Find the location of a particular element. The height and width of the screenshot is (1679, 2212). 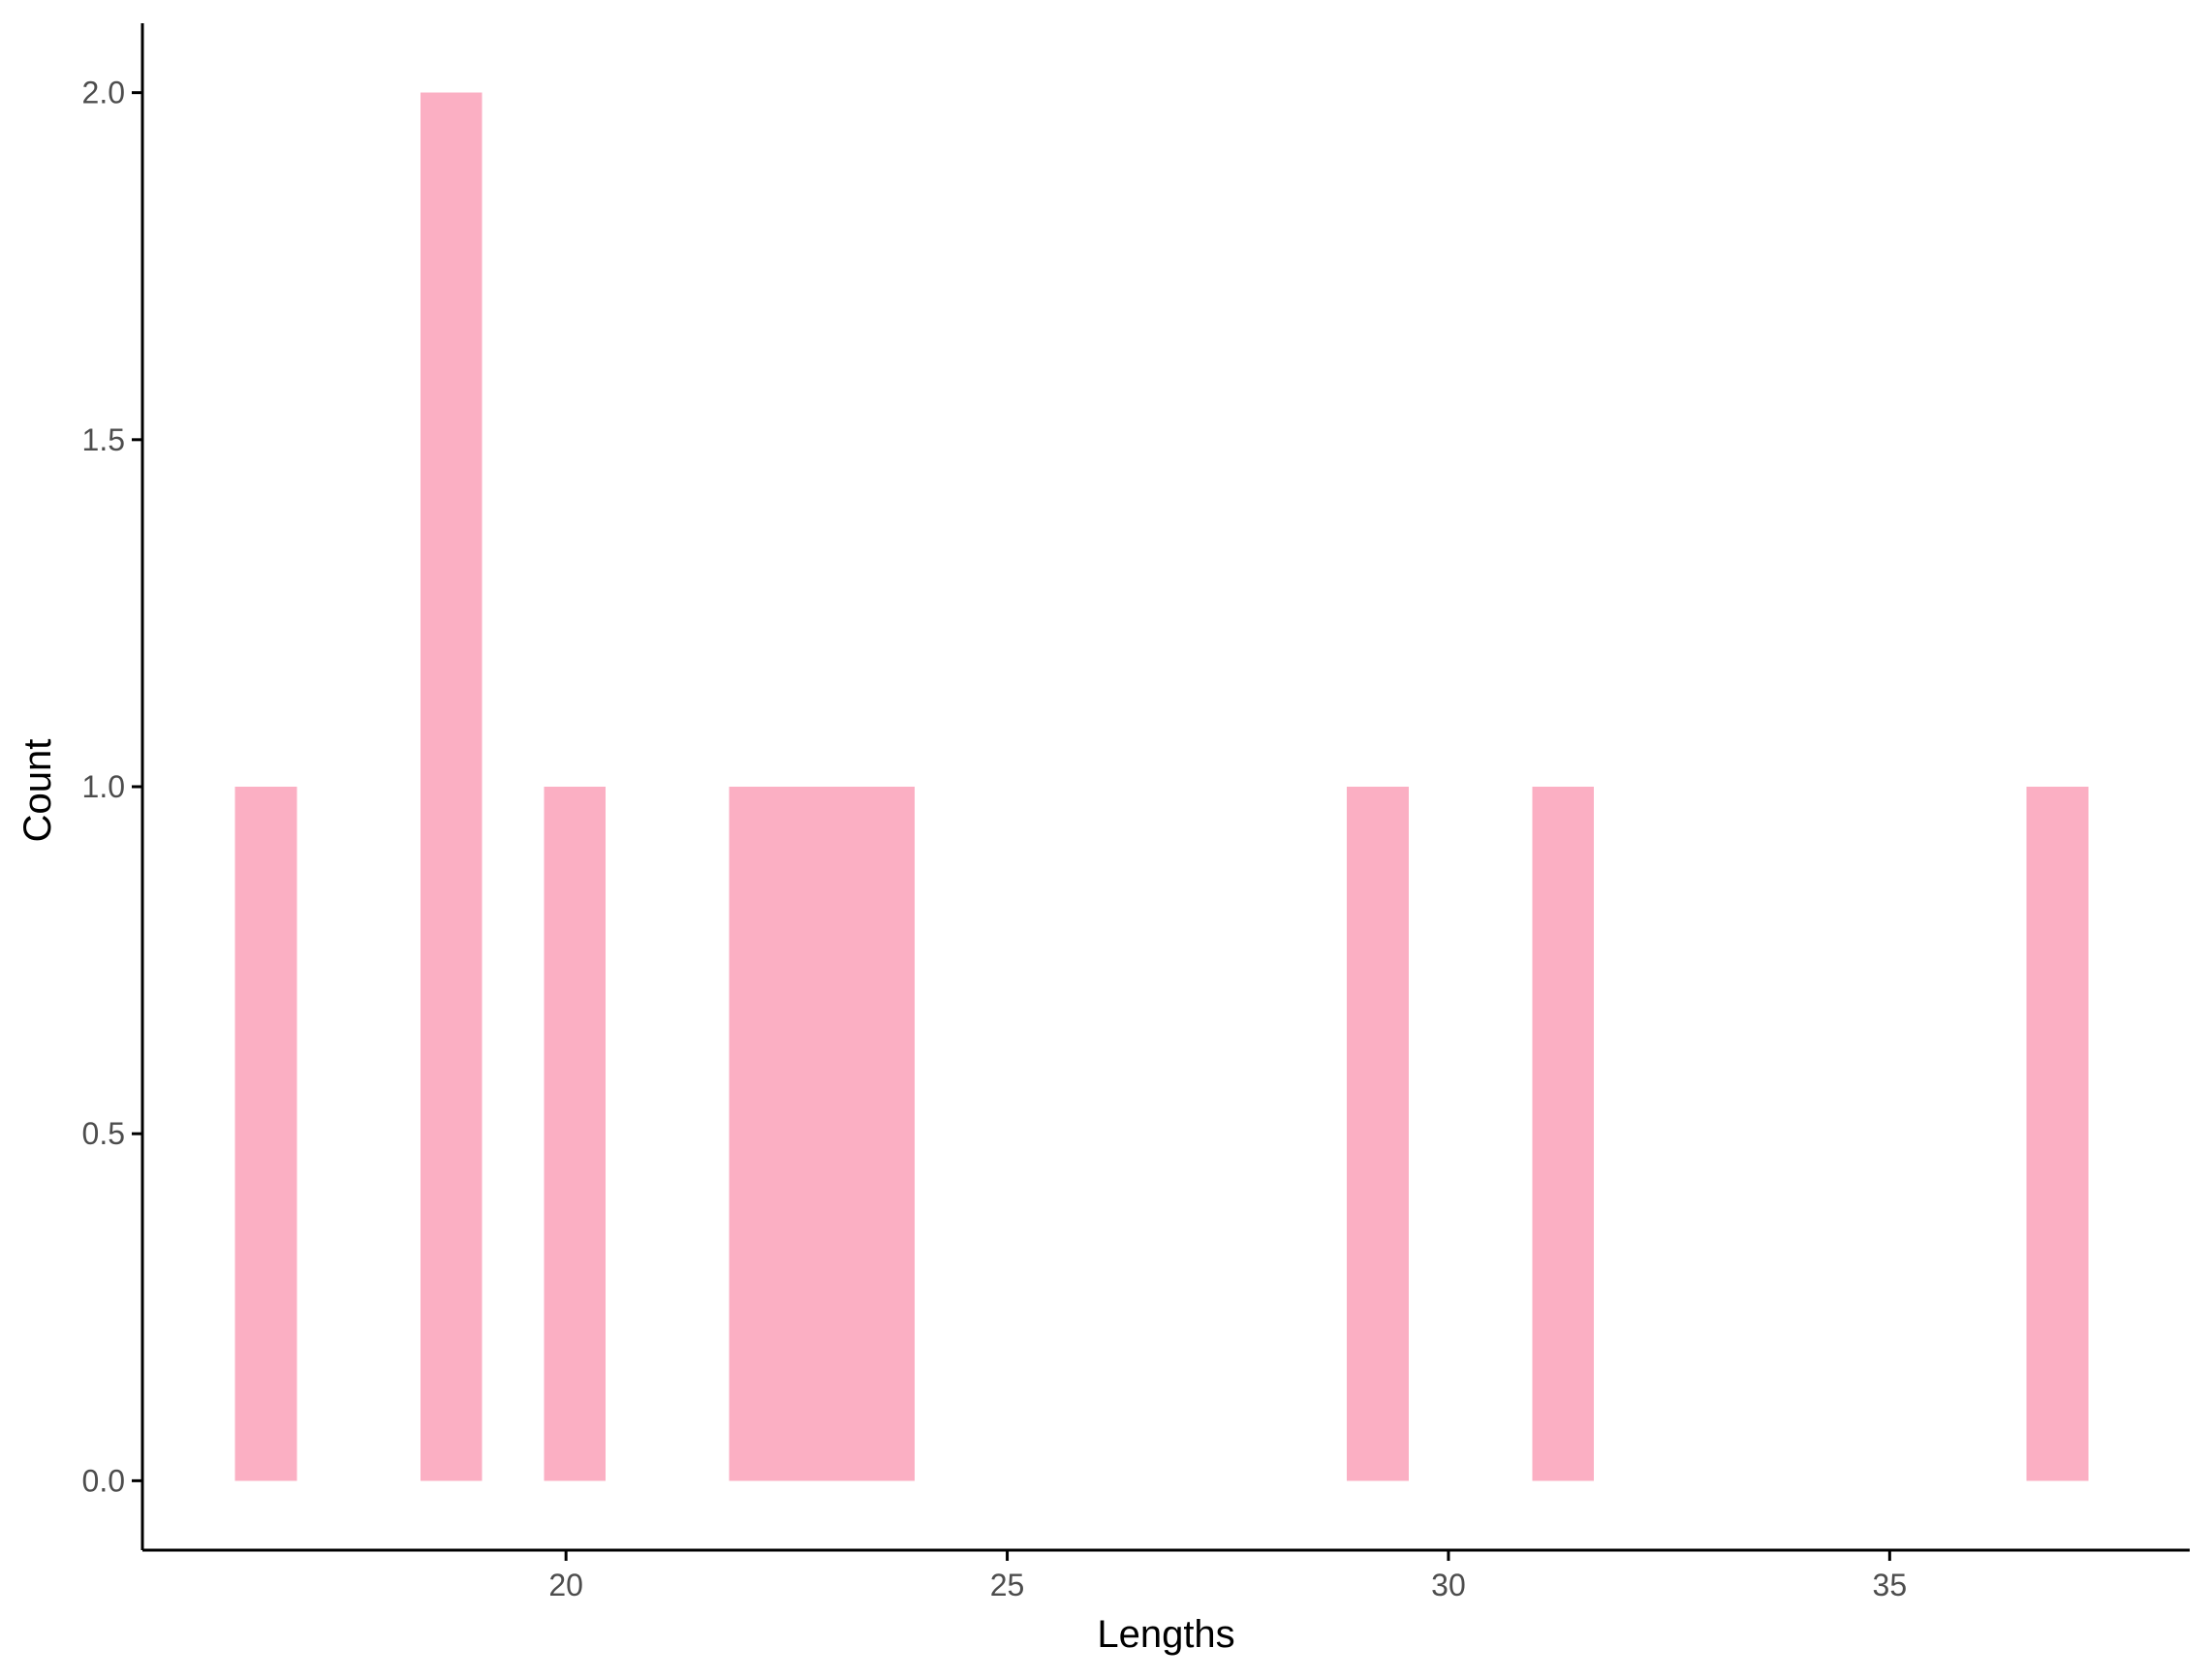

y-tick-label: 0.5 is located at coordinates (103, 1133).